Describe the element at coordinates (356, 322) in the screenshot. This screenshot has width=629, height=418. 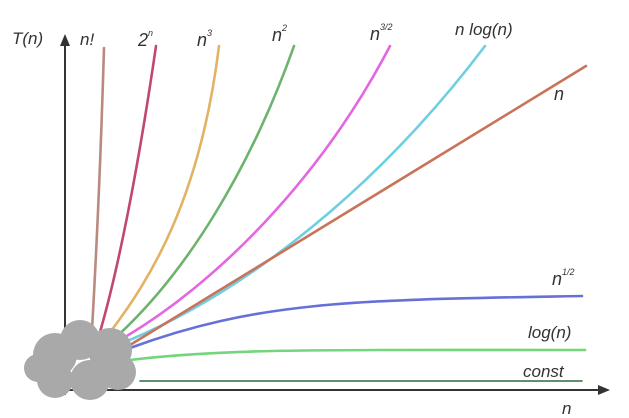
I see `curve-sqrt` at that location.